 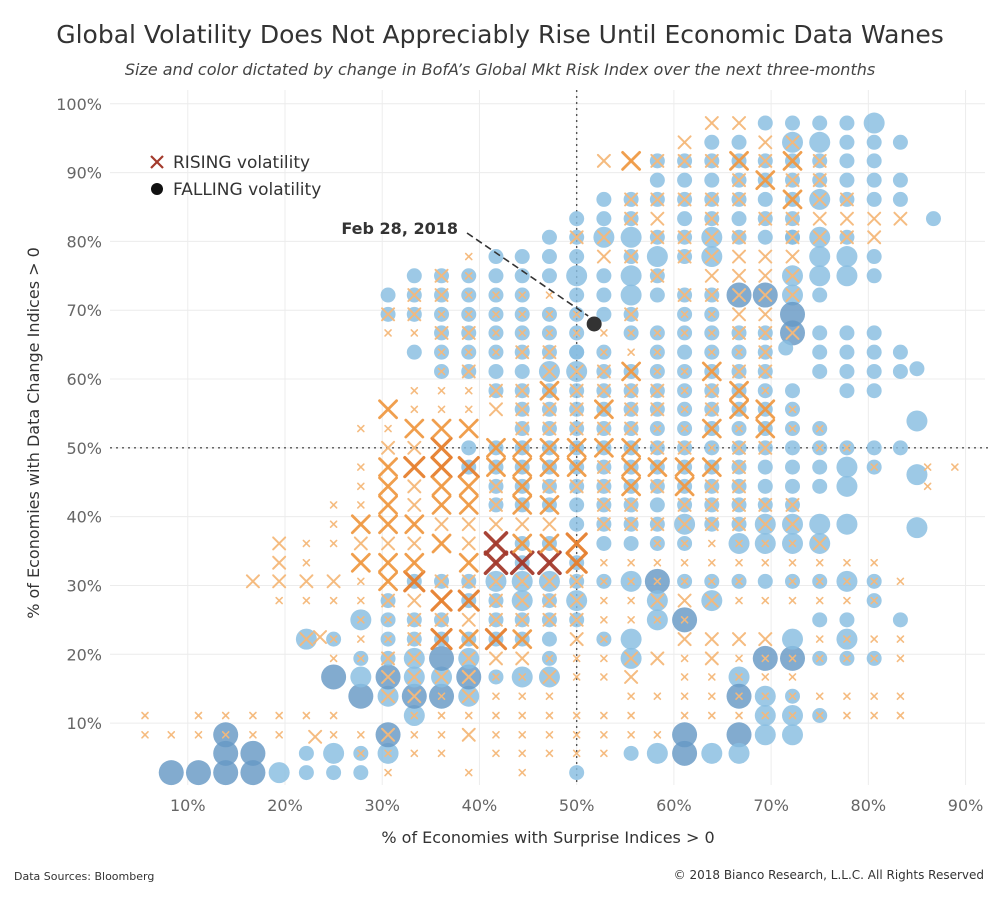 I want to click on x-tick-label: 10%, so click(x=188, y=805).